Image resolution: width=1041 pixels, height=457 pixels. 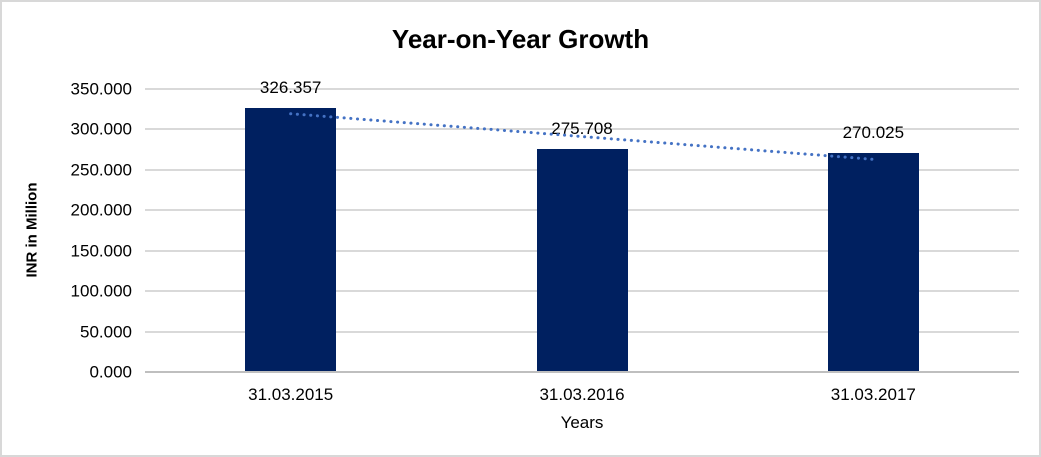 What do you see at coordinates (101, 250) in the screenshot?
I see `y-tick-label: 150.000` at bounding box center [101, 250].